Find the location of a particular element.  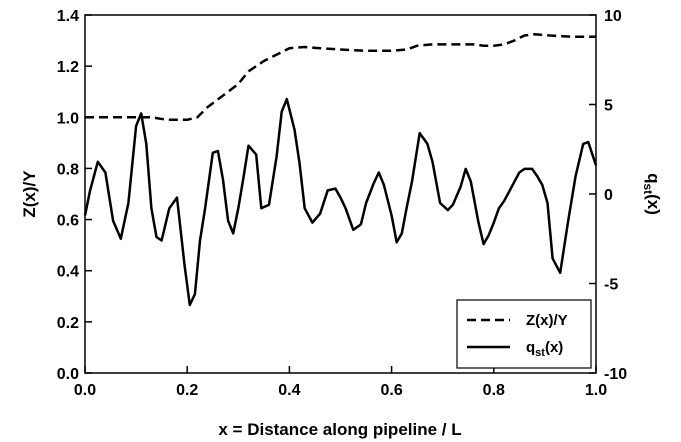

legend-label-q-main: q is located at coordinates (530, 347).